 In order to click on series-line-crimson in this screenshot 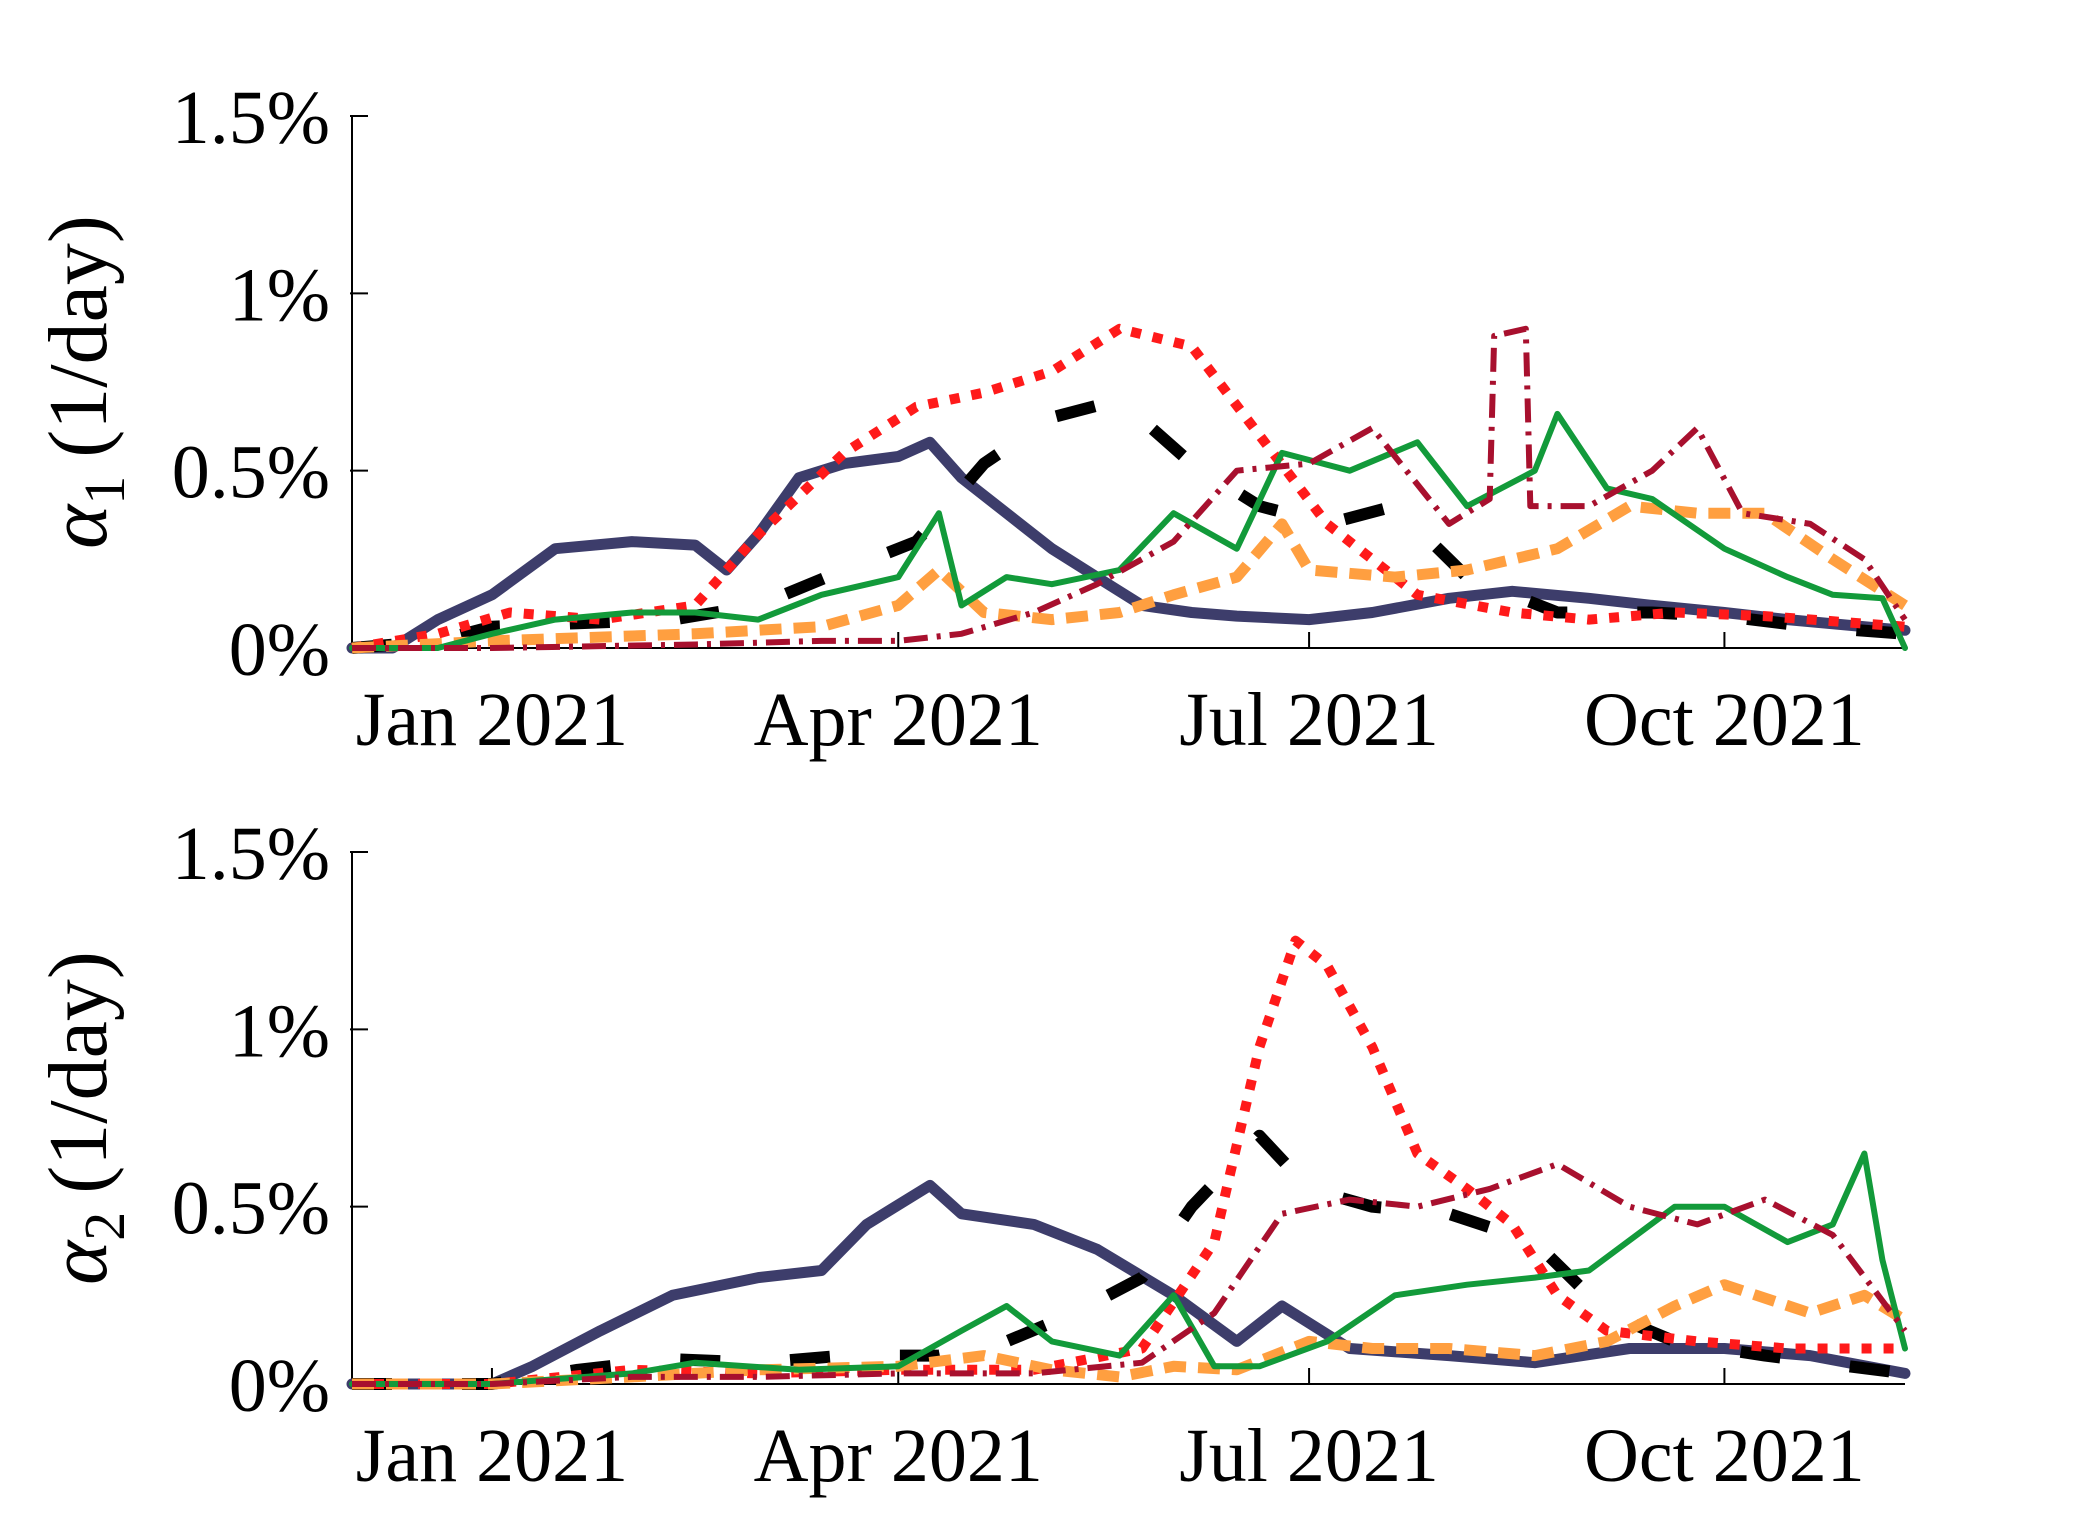, I will do `click(1130, 1274)`.